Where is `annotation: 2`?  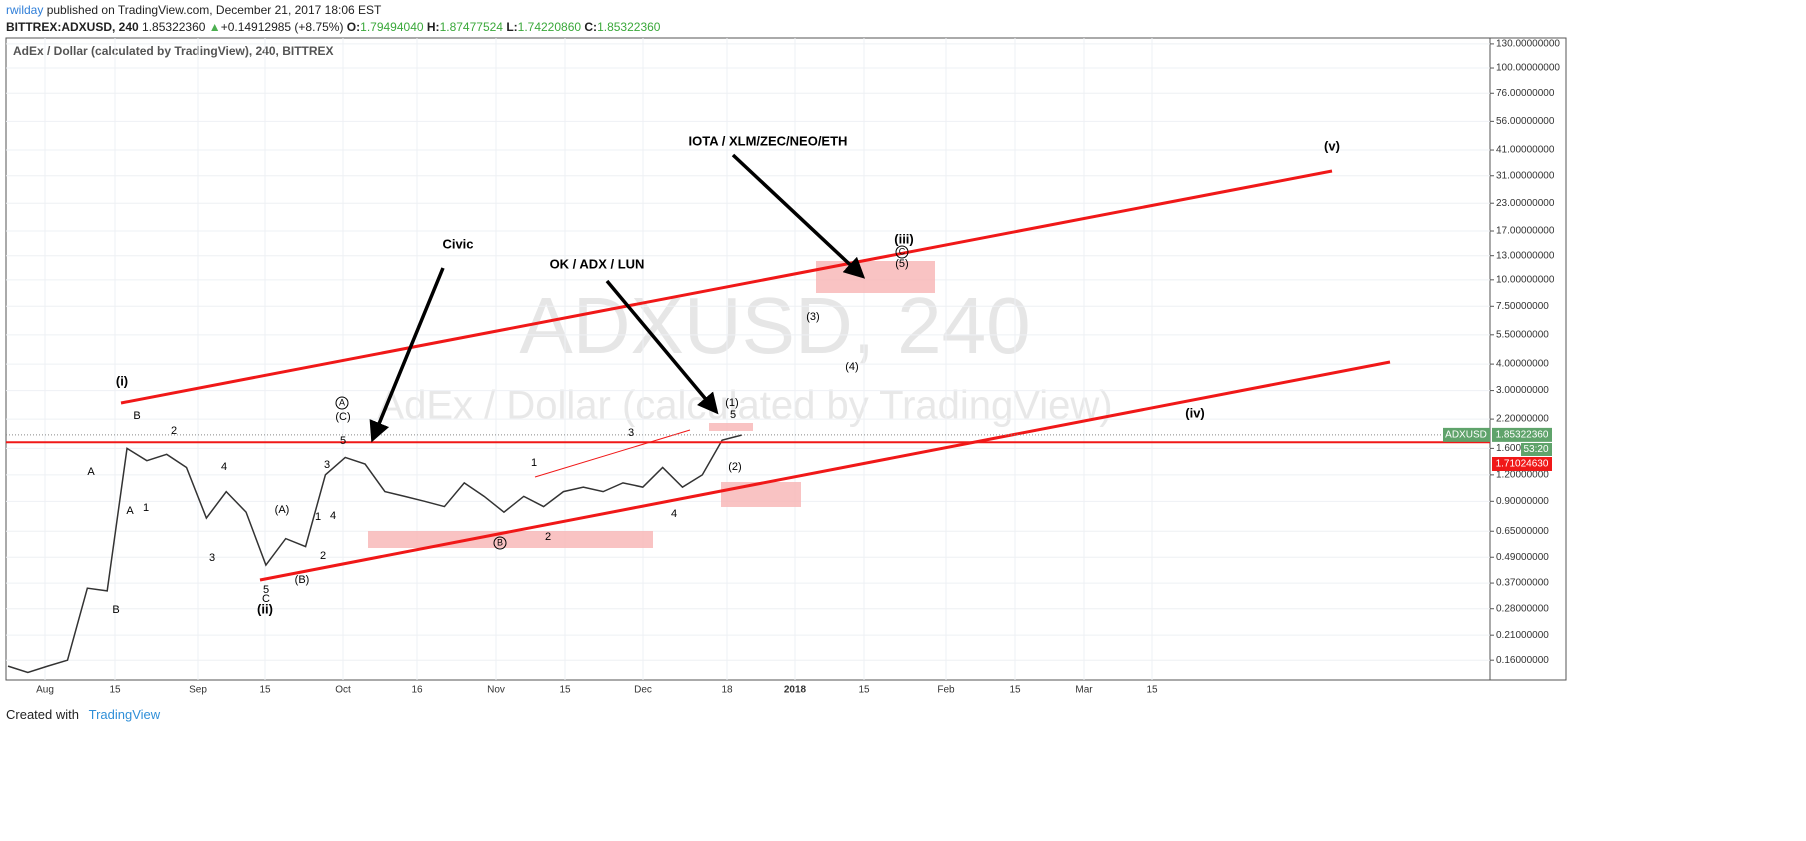
annotation: 2 is located at coordinates (323, 556).